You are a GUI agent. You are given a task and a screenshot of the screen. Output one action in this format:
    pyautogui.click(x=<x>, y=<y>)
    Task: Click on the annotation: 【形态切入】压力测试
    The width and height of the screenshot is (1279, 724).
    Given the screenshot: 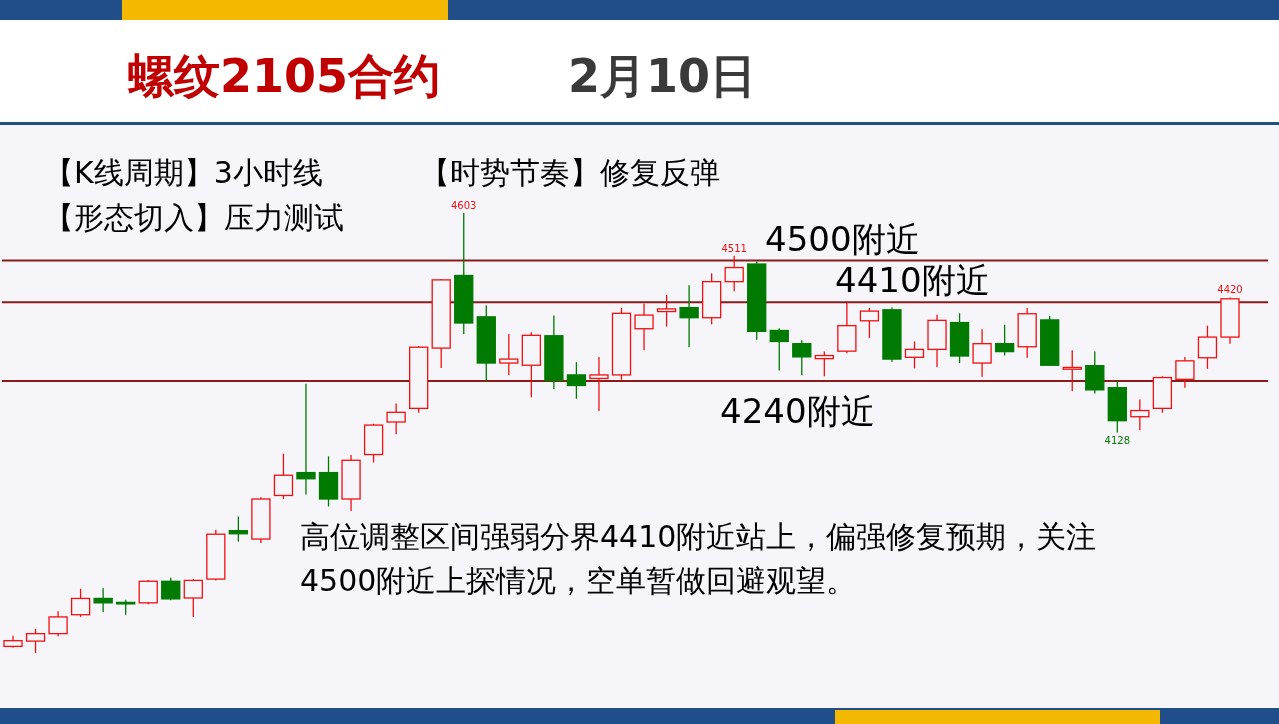 What is the action you would take?
    pyautogui.click(x=194, y=218)
    